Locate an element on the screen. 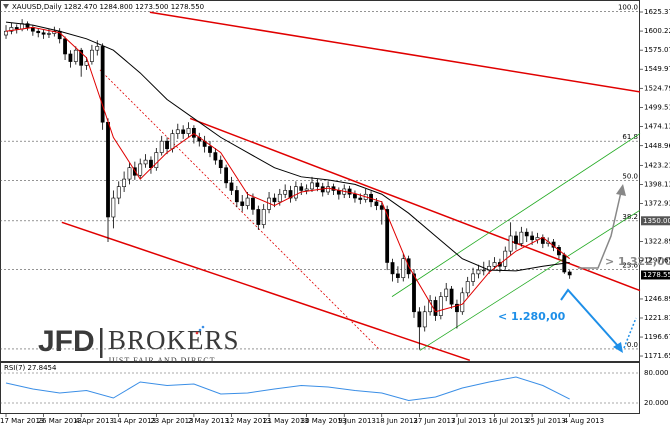  x-tick-label: 18 Jun 2013 is located at coordinates (397, 421).